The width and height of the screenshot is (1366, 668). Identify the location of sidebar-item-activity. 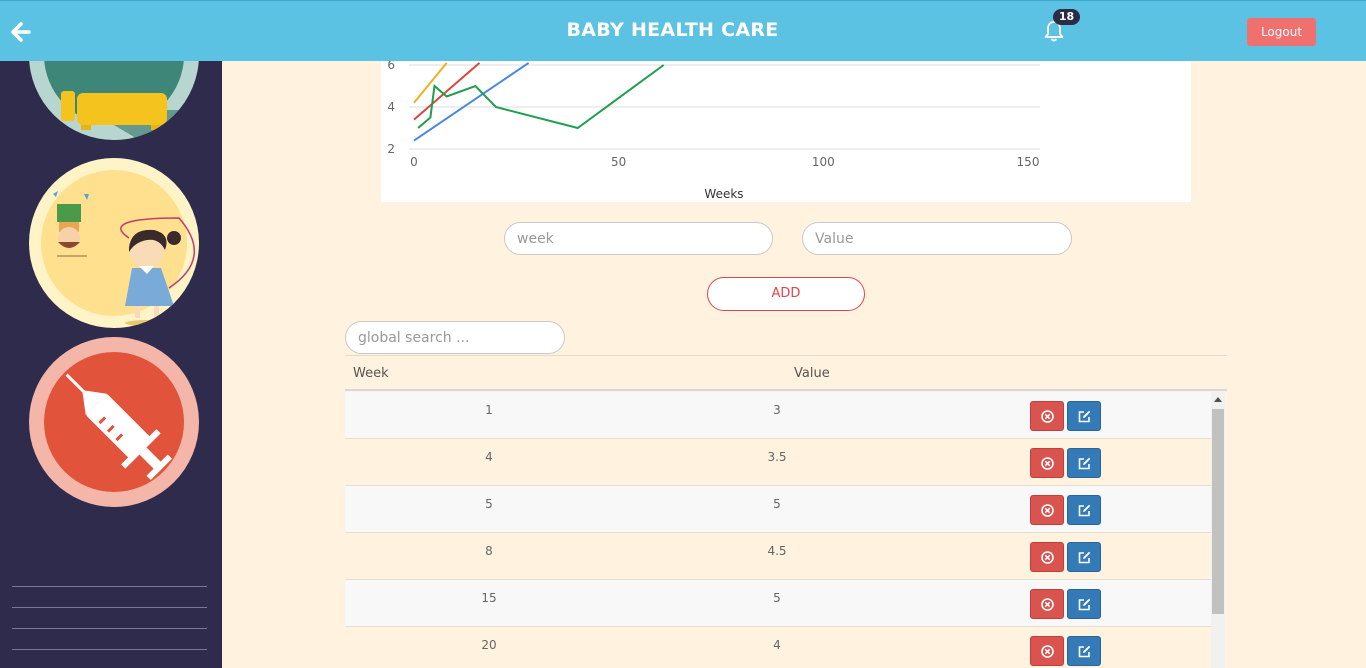
(114, 243).